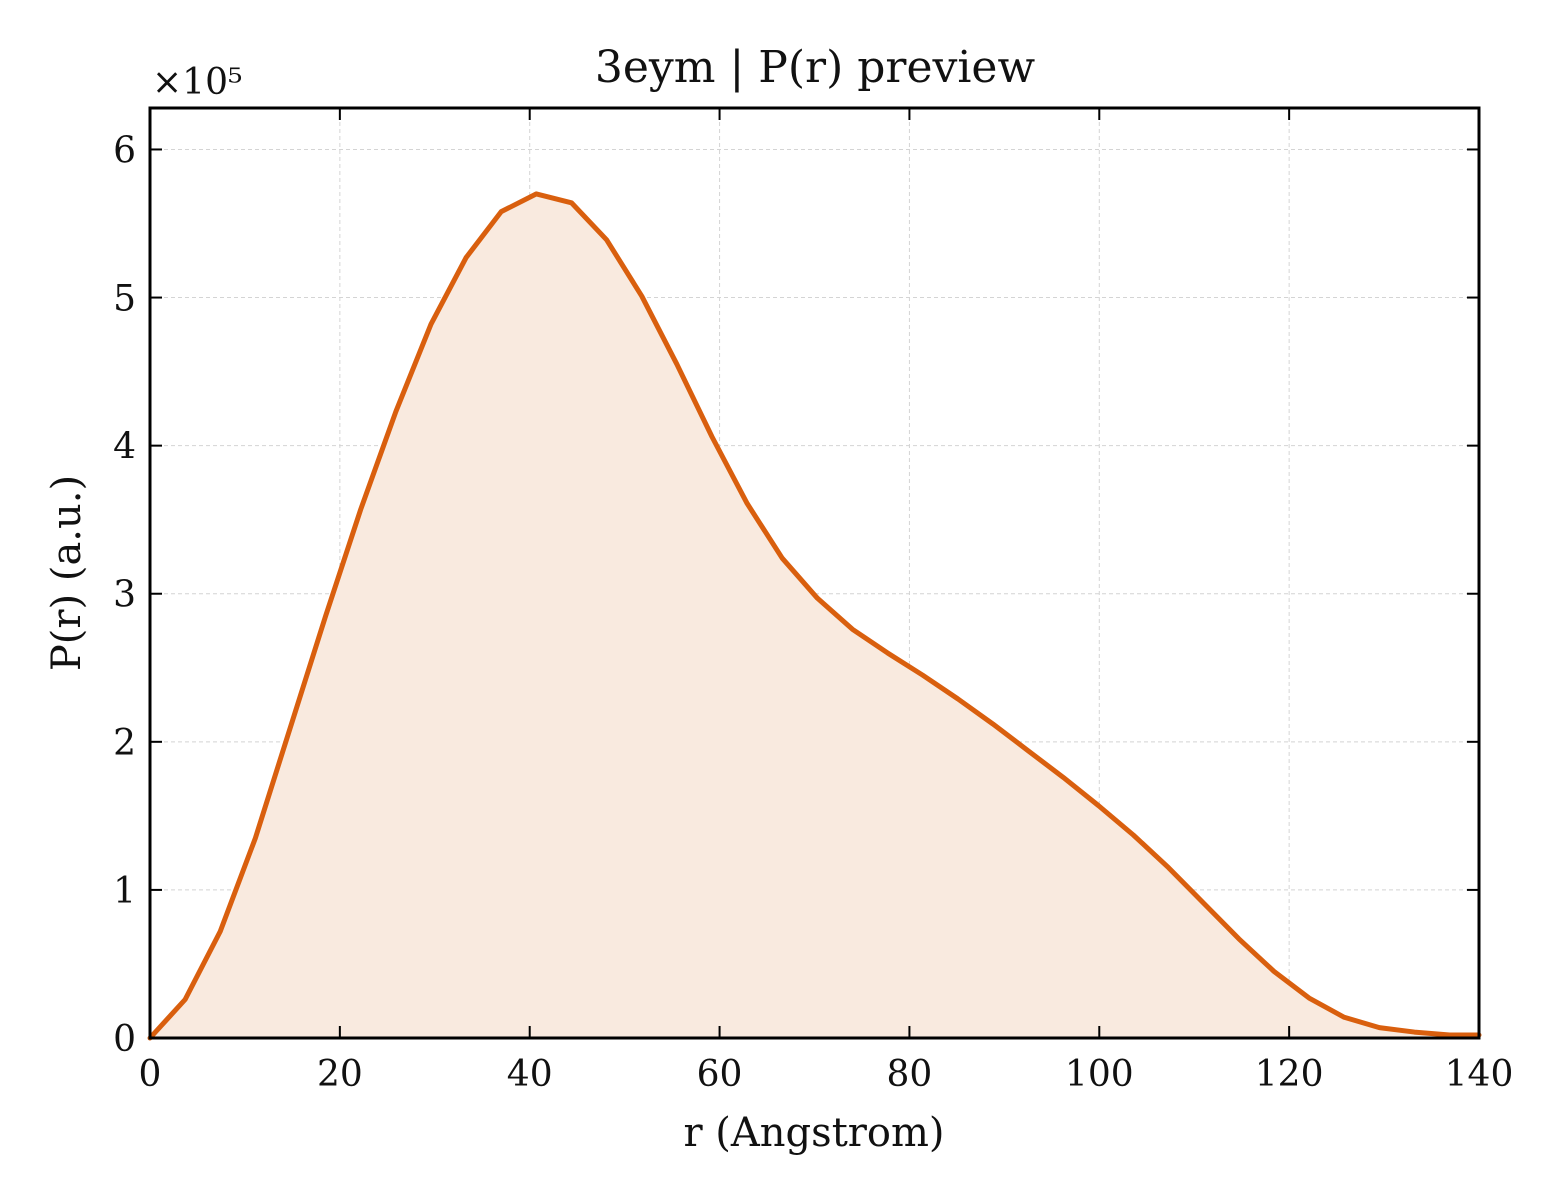  I want to click on x-tick-label: 140, so click(1479, 1074).